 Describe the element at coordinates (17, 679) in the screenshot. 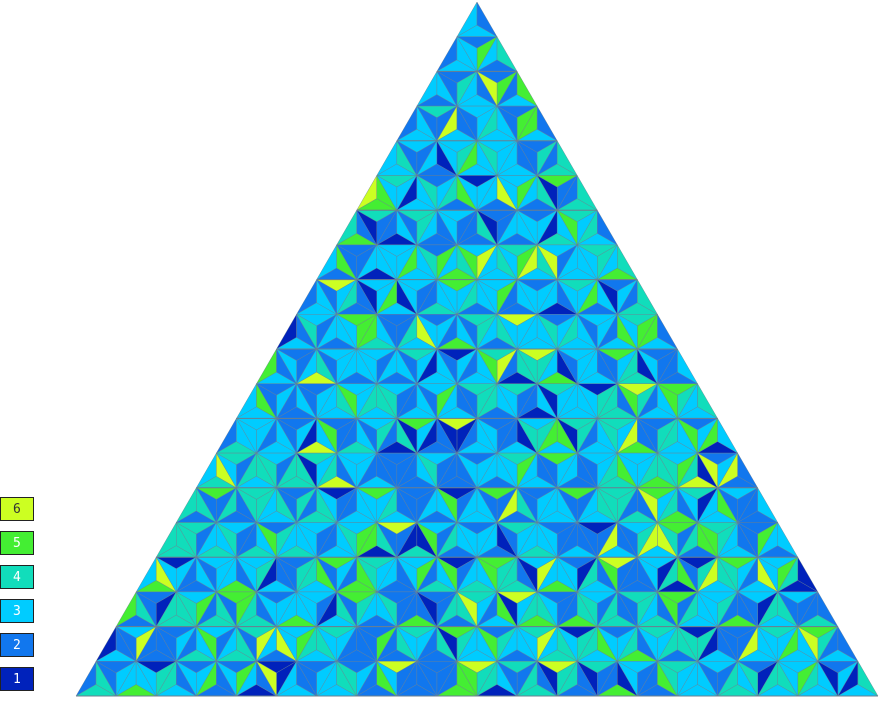

I see `legend-label-1: 1` at that location.